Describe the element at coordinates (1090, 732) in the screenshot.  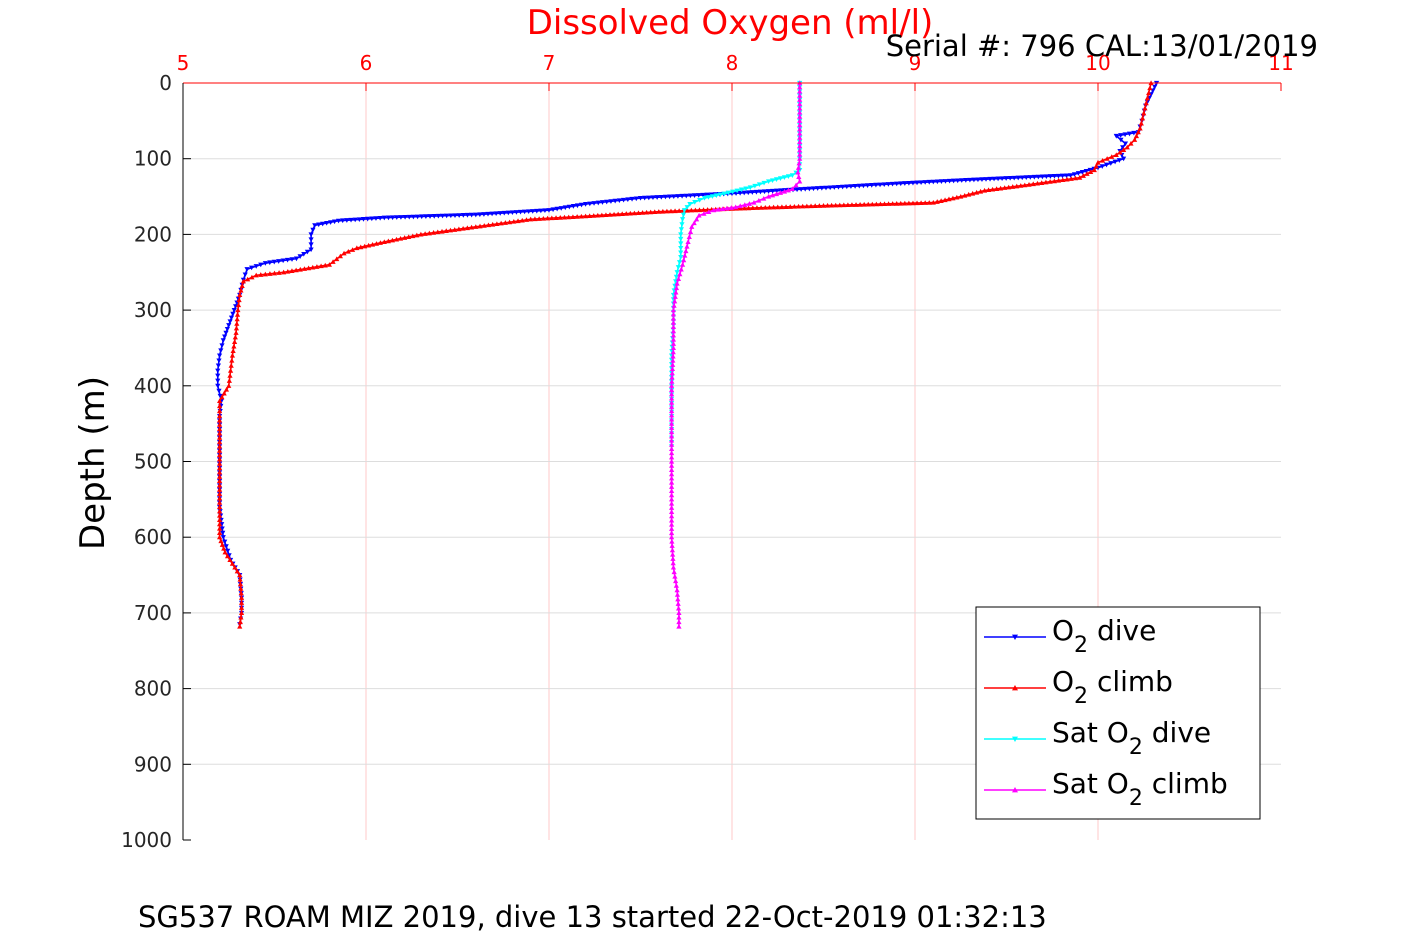
I see `legend-label-main: Sat O` at that location.